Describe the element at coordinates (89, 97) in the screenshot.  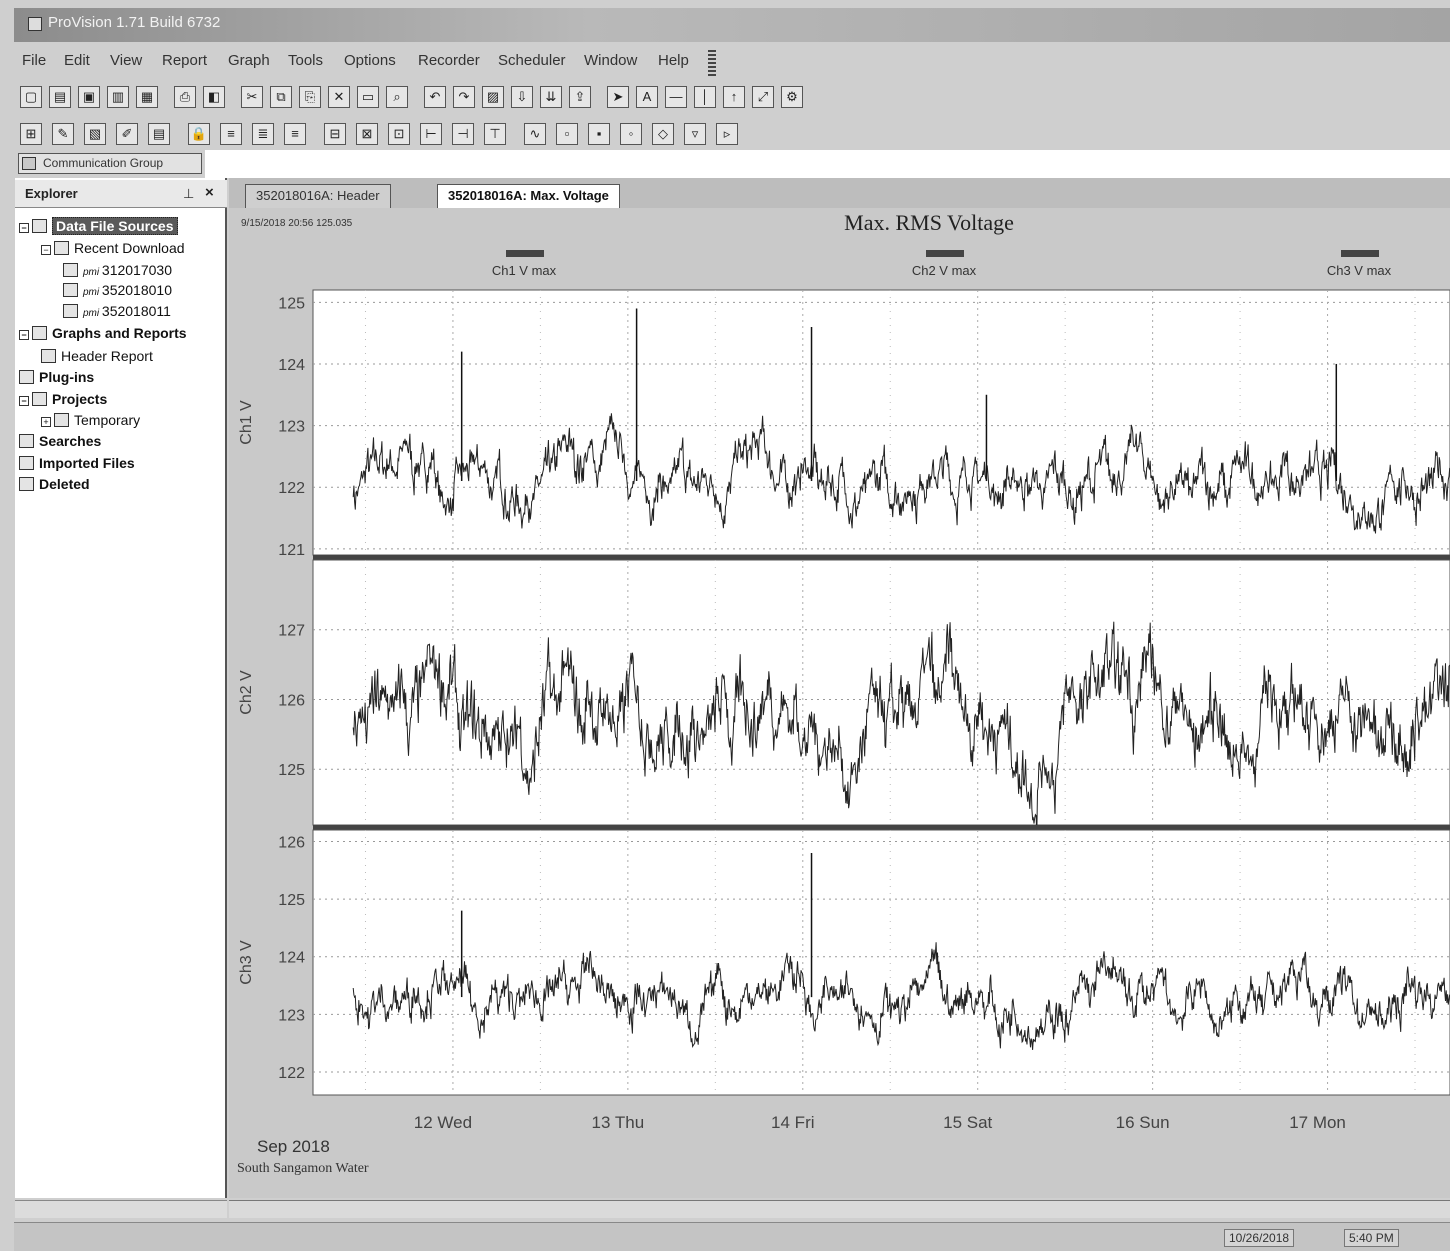
I see `save-icon: ▣` at that location.